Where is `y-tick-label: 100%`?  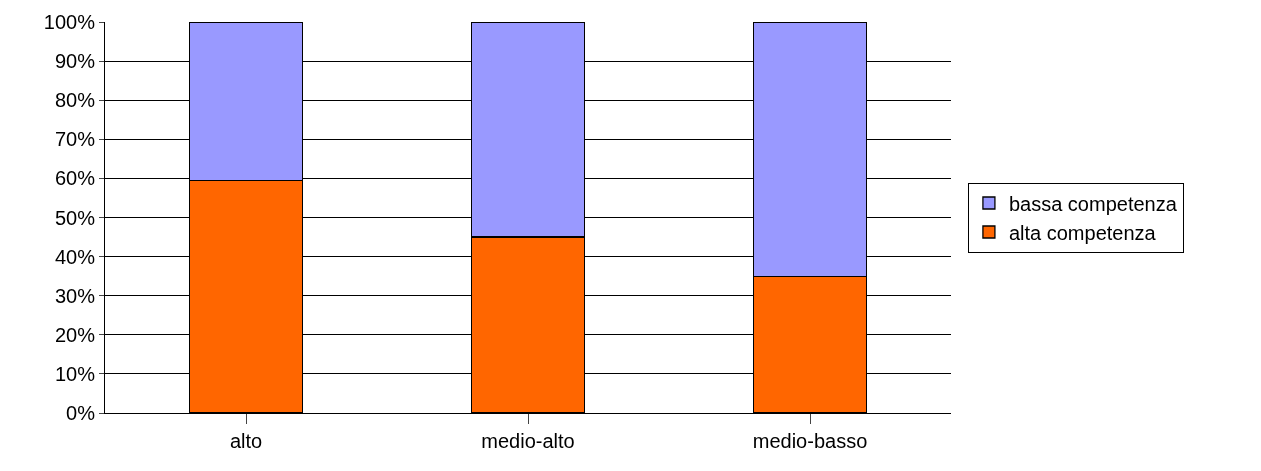
y-tick-label: 100% is located at coordinates (69, 22).